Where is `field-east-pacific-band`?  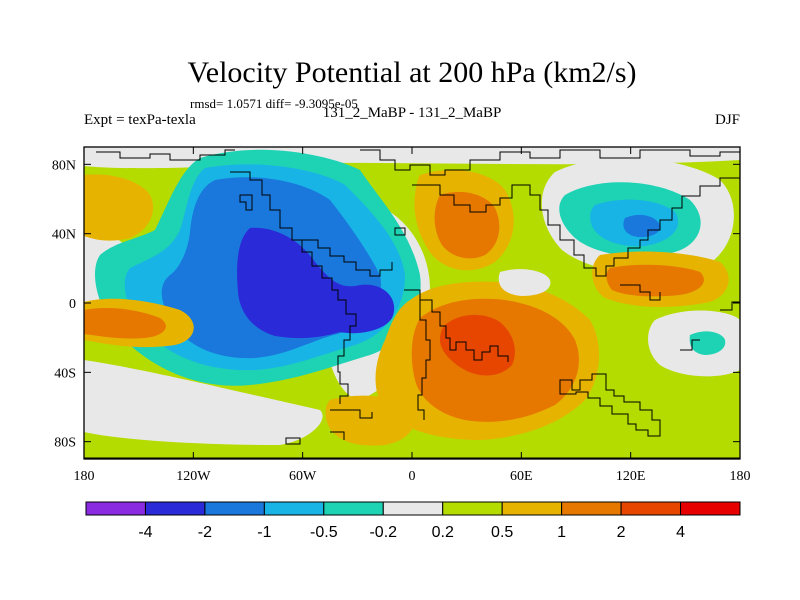 field-east-pacific-band is located at coordinates (203, 402).